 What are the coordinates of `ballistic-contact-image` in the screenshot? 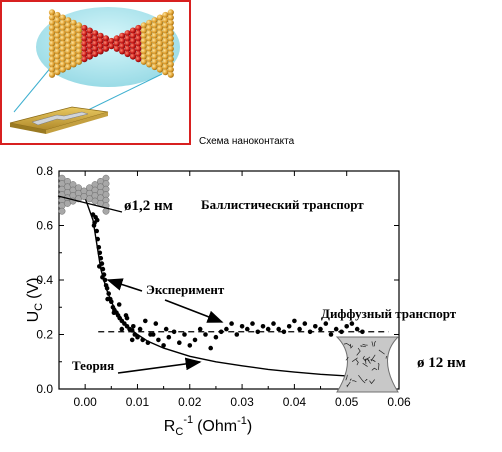 It's located at (90, 194).